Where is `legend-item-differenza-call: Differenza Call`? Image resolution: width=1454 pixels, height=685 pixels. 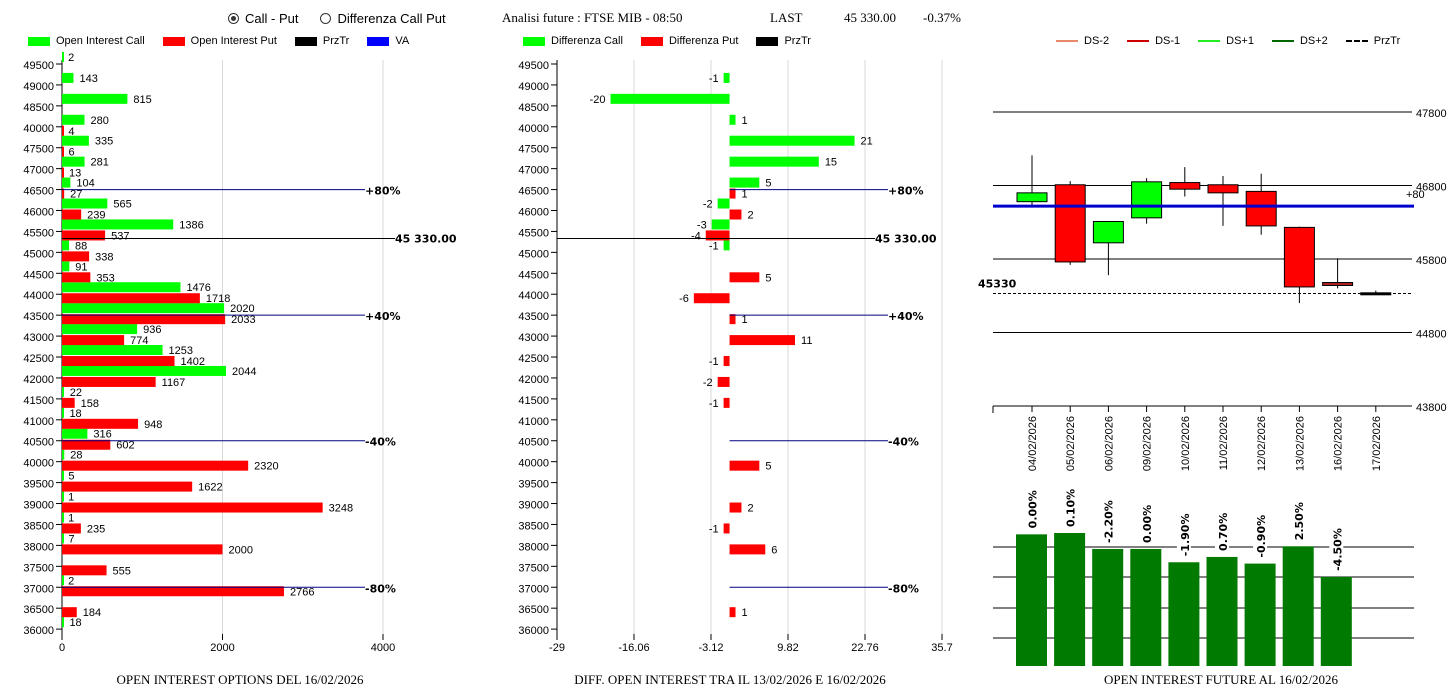
legend-item-differenza-call: Differenza Call is located at coordinates (573, 41).